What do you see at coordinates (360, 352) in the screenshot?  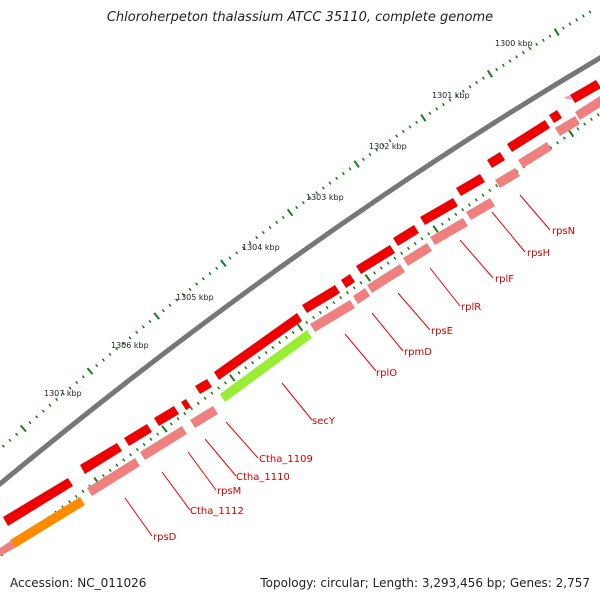 I see `leader-rplO` at bounding box center [360, 352].